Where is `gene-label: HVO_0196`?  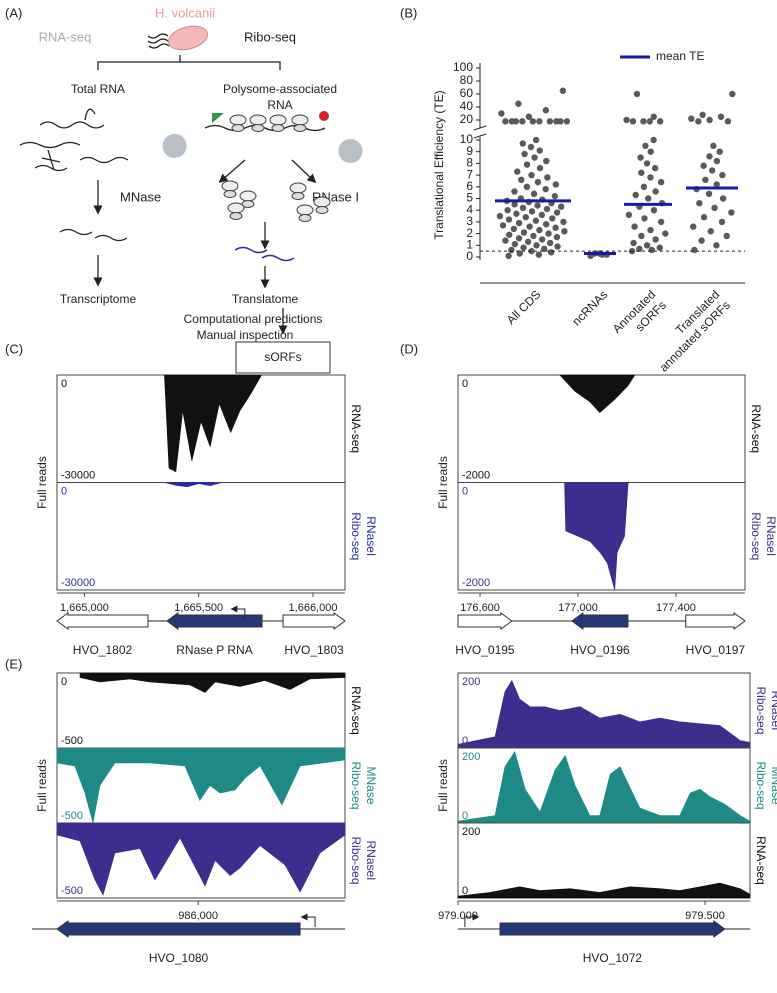 gene-label: HVO_0196 is located at coordinates (600, 650).